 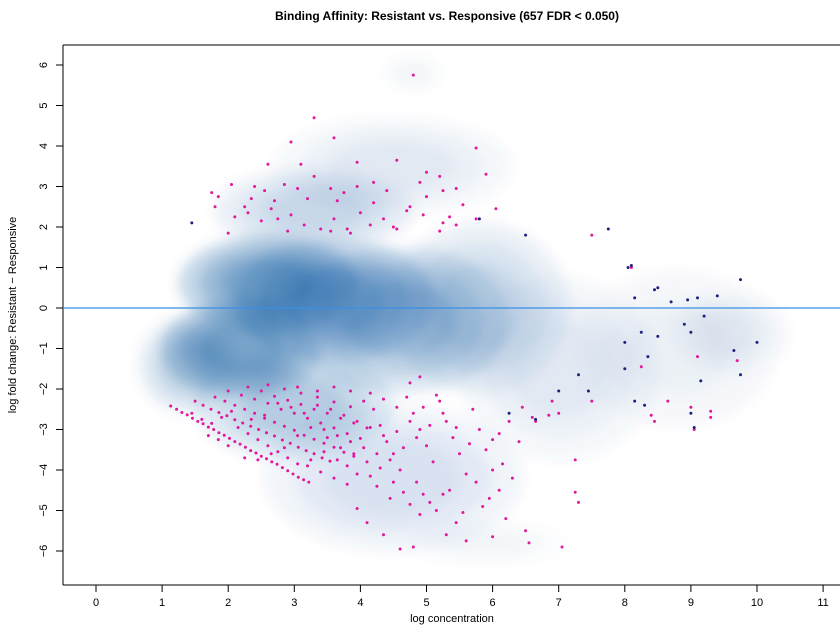 What do you see at coordinates (691, 603) in the screenshot?
I see `x-tick-label: 9` at bounding box center [691, 603].